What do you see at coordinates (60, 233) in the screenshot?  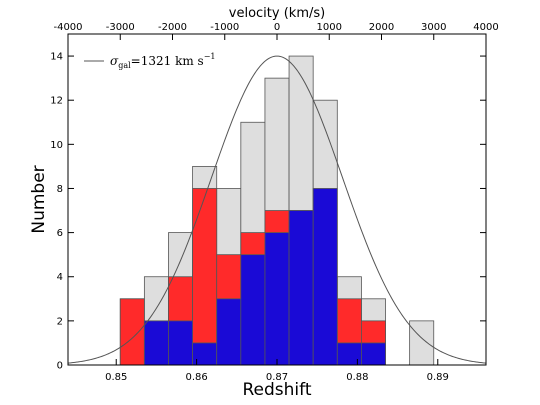 I see `y-tick-label-3: 6` at bounding box center [60, 233].